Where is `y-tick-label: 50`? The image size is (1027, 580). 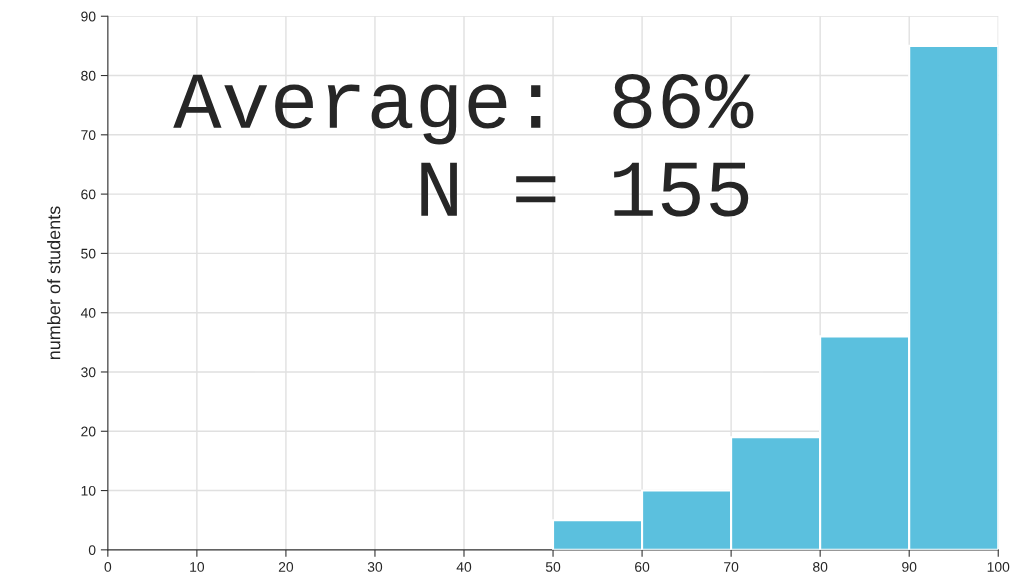 y-tick-label: 50 is located at coordinates (88, 253).